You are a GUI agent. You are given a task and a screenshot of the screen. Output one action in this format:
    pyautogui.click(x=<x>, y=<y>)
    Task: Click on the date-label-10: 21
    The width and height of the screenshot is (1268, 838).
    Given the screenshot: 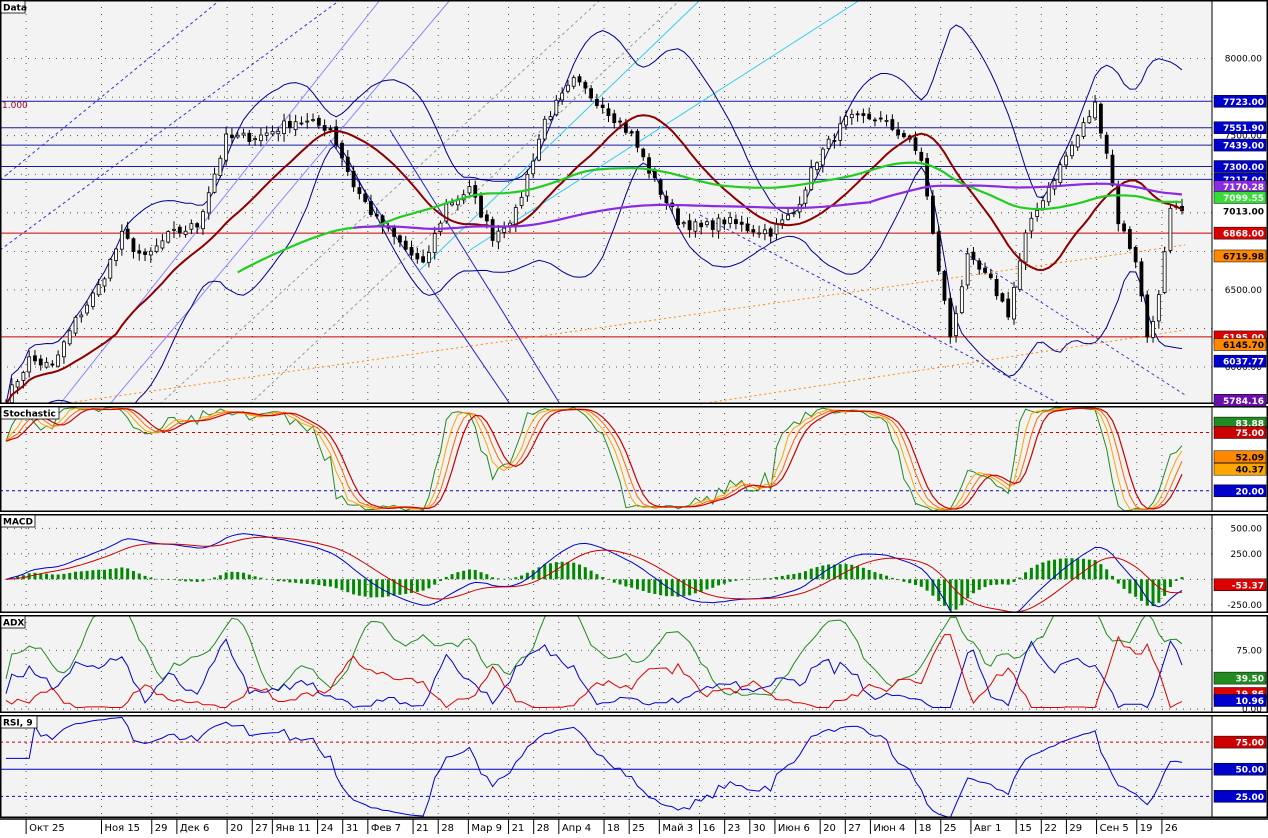 What is the action you would take?
    pyautogui.click(x=422, y=828)
    